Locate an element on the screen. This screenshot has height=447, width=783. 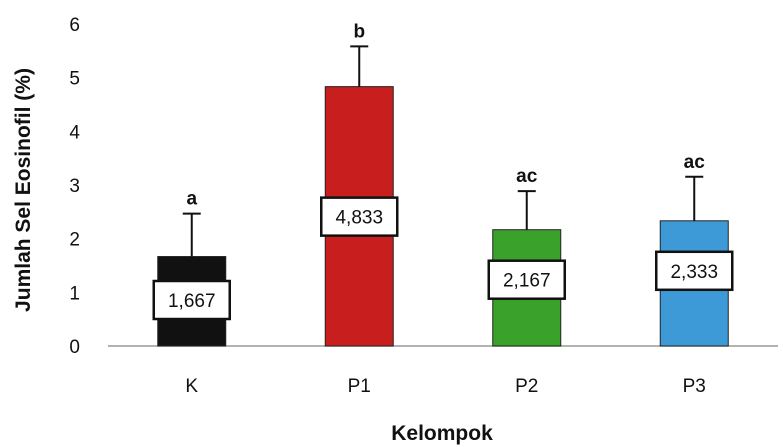
y-tick-label: 0 is located at coordinates (74, 347).